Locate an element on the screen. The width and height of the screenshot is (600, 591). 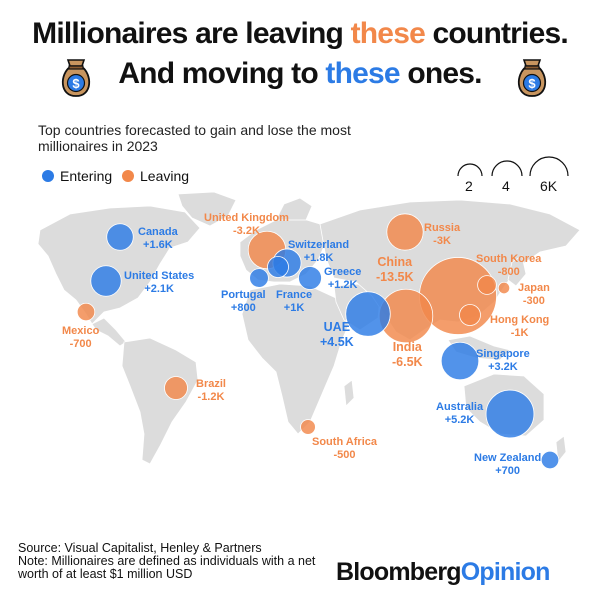
label-south-korea: South Korea -800 is located at coordinates (508, 266).